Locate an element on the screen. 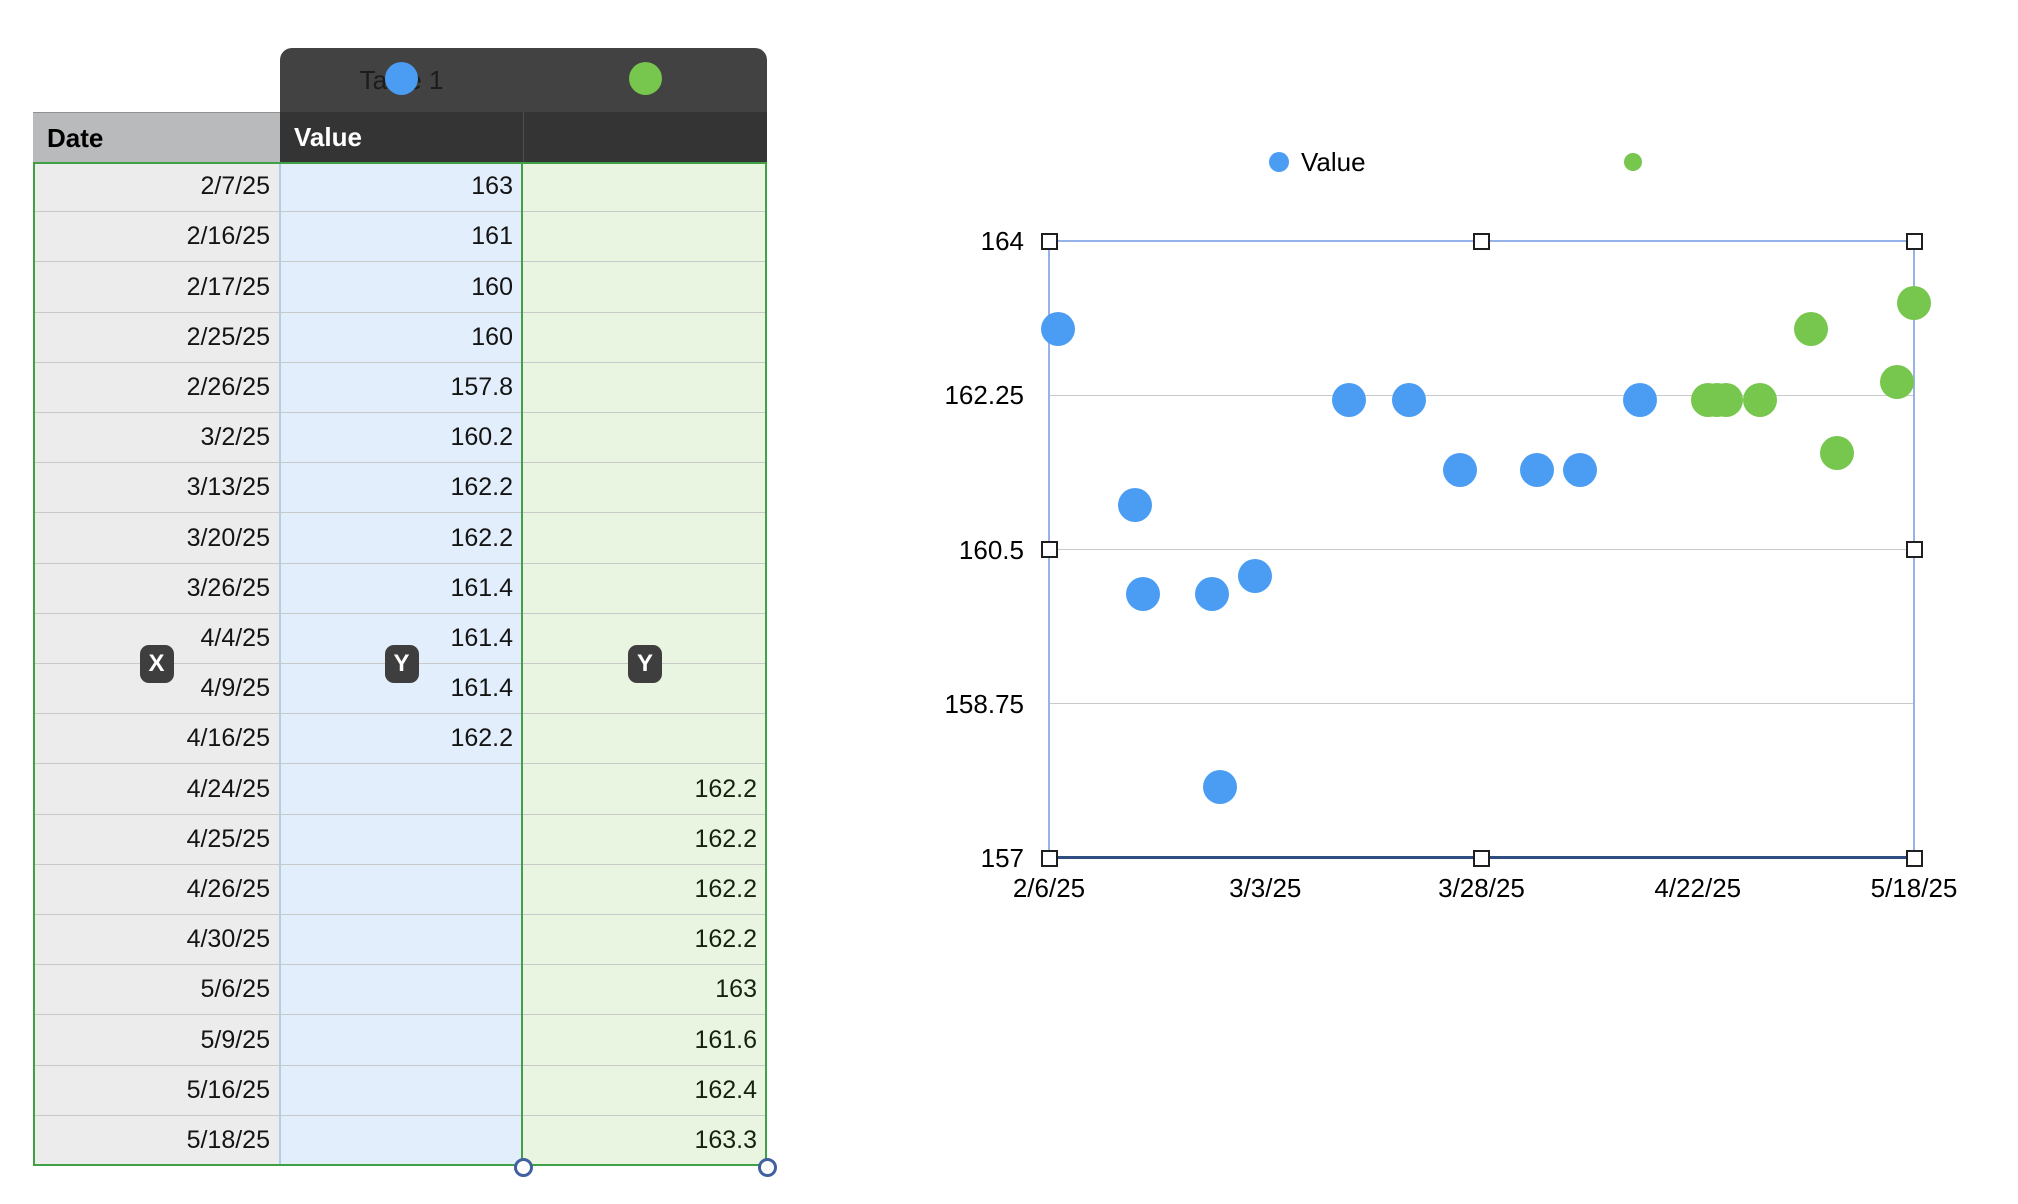 This screenshot has width=2018, height=1204. table-row: 2/26/25 157.8 is located at coordinates (400, 388).